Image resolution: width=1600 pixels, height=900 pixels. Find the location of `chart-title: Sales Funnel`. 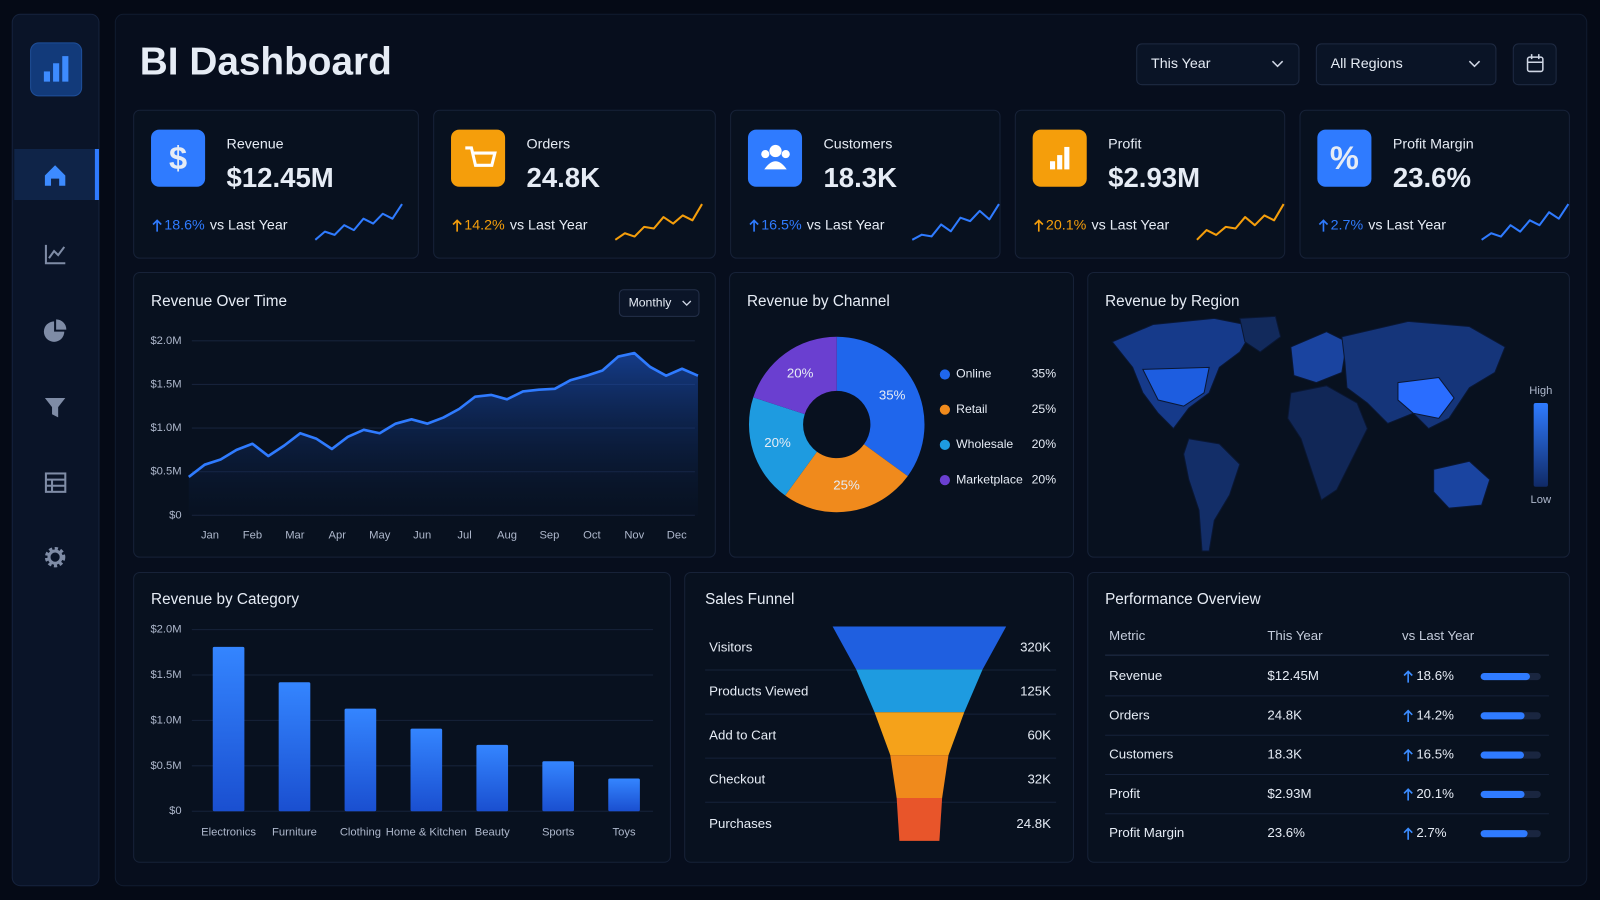

chart-title: Sales Funnel is located at coordinates (749, 599).